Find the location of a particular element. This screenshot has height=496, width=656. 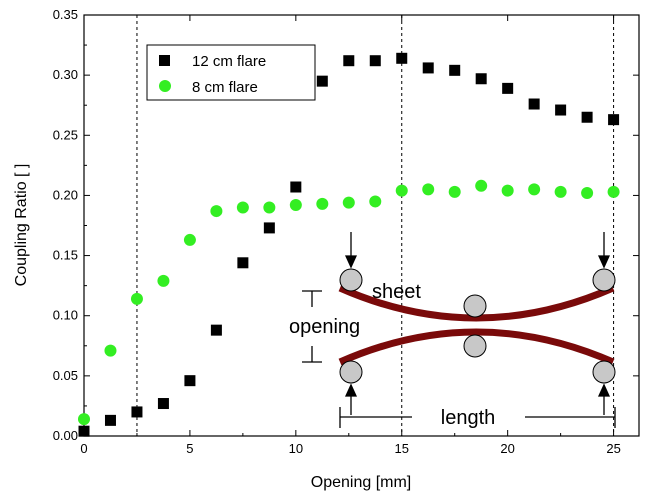

rollers is located at coordinates (477, 326).